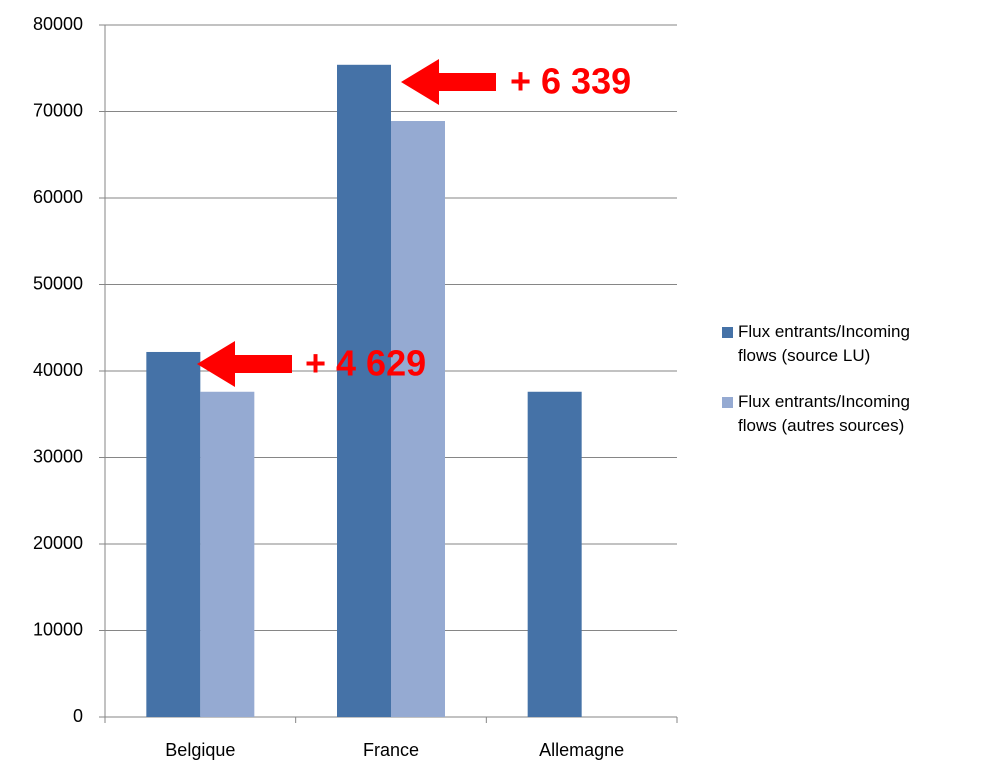 Image resolution: width=1003 pixels, height=767 pixels. Describe the element at coordinates (570, 81) in the screenshot. I see `annotation: + 6 339` at that location.